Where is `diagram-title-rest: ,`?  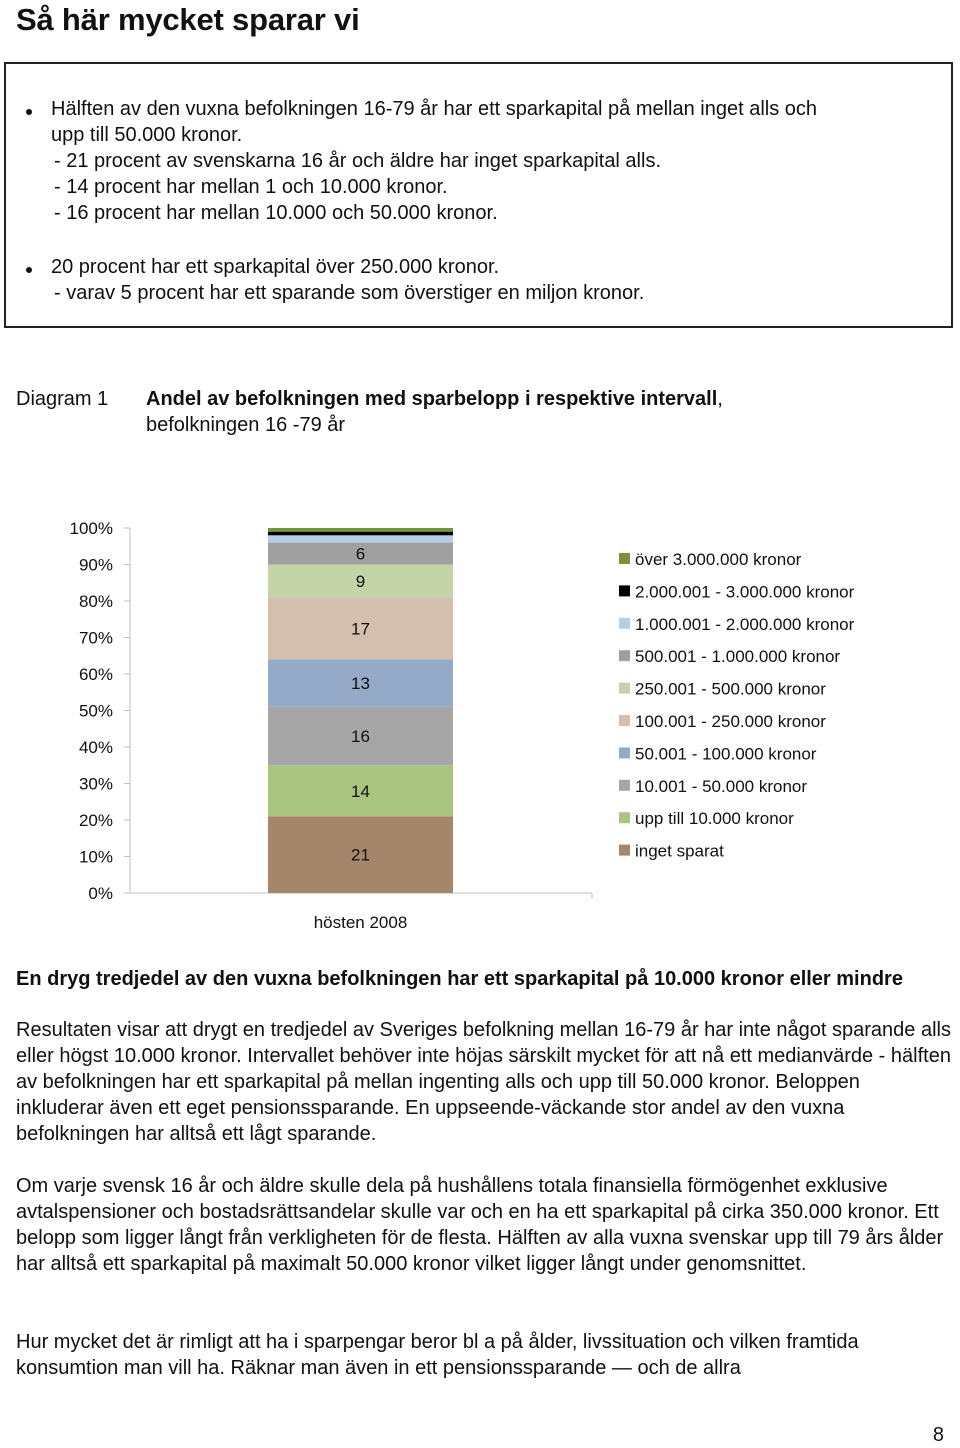 diagram-title-rest: , is located at coordinates (720, 399).